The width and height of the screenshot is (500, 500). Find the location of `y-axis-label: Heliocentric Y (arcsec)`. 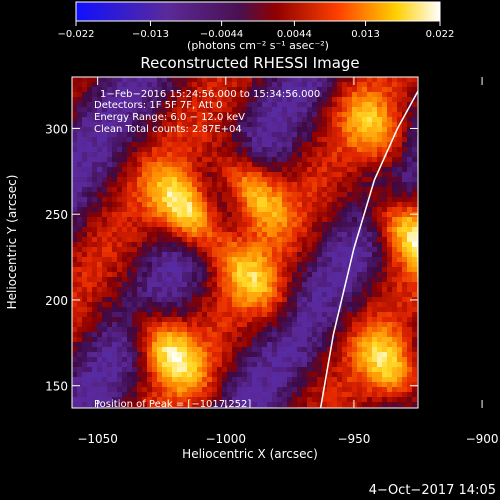

y-axis-label: Heliocentric Y (arcsec) is located at coordinates (12, 242).